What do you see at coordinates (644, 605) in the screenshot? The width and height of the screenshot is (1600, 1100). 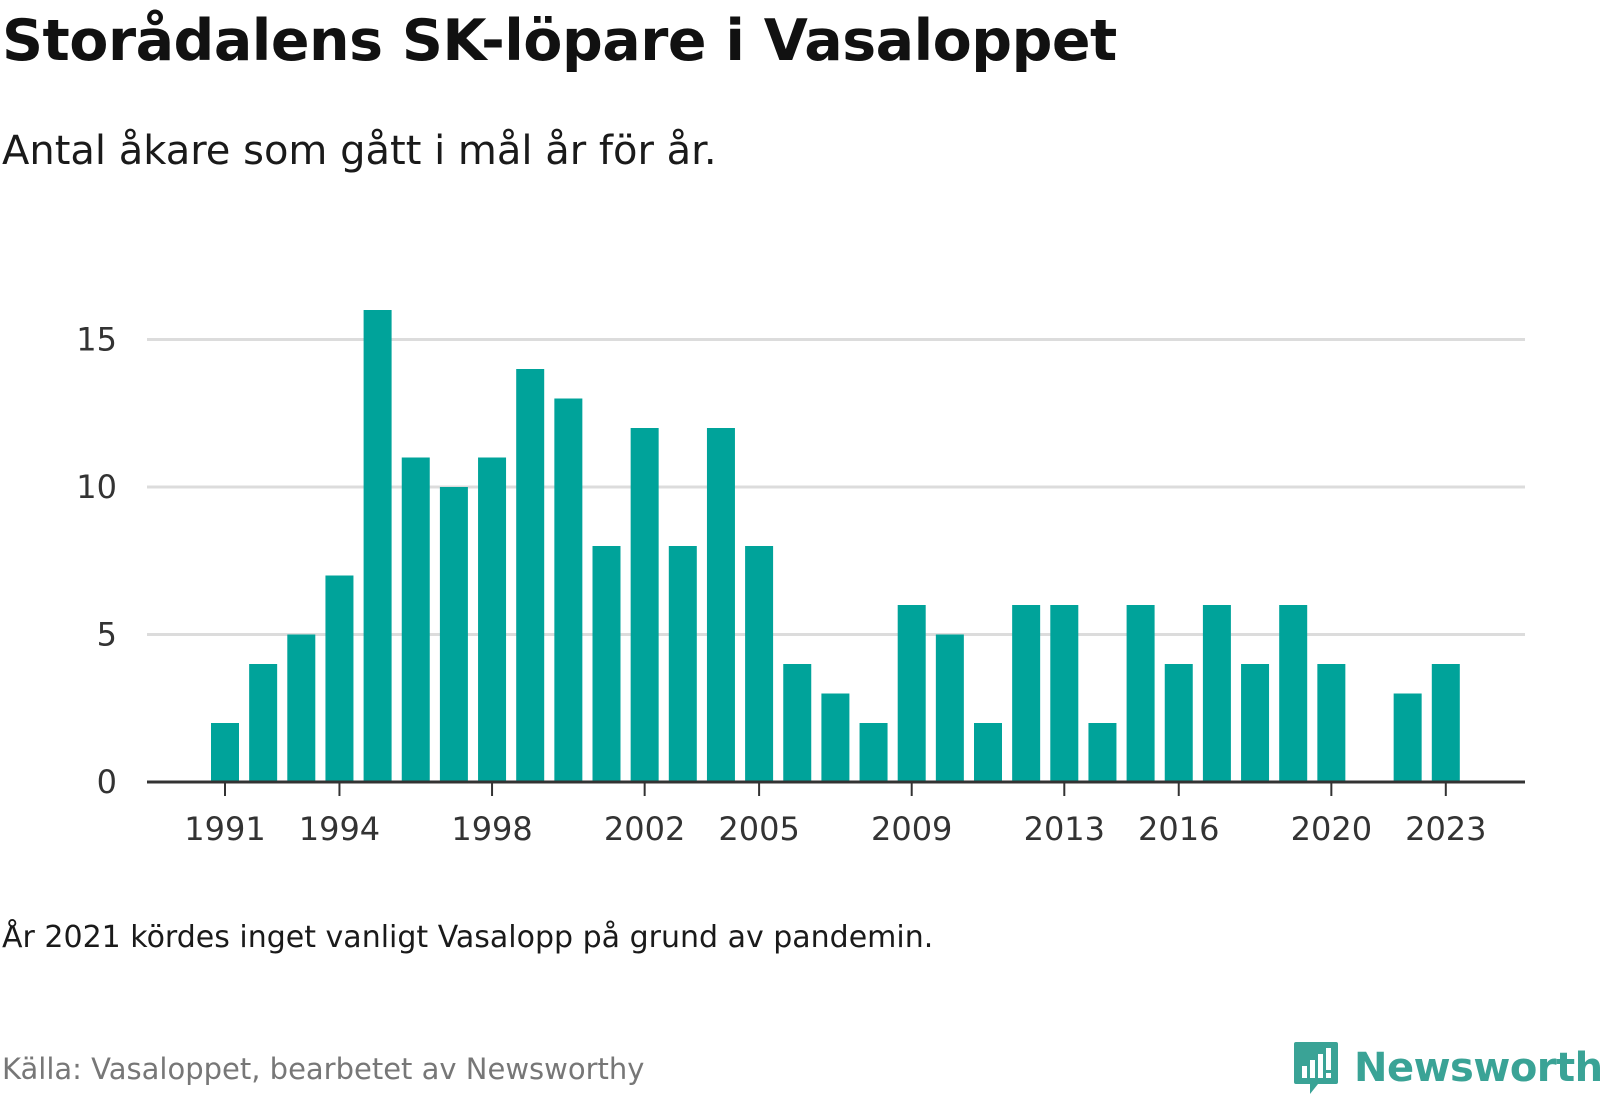 I see `bar-2002` at bounding box center [644, 605].